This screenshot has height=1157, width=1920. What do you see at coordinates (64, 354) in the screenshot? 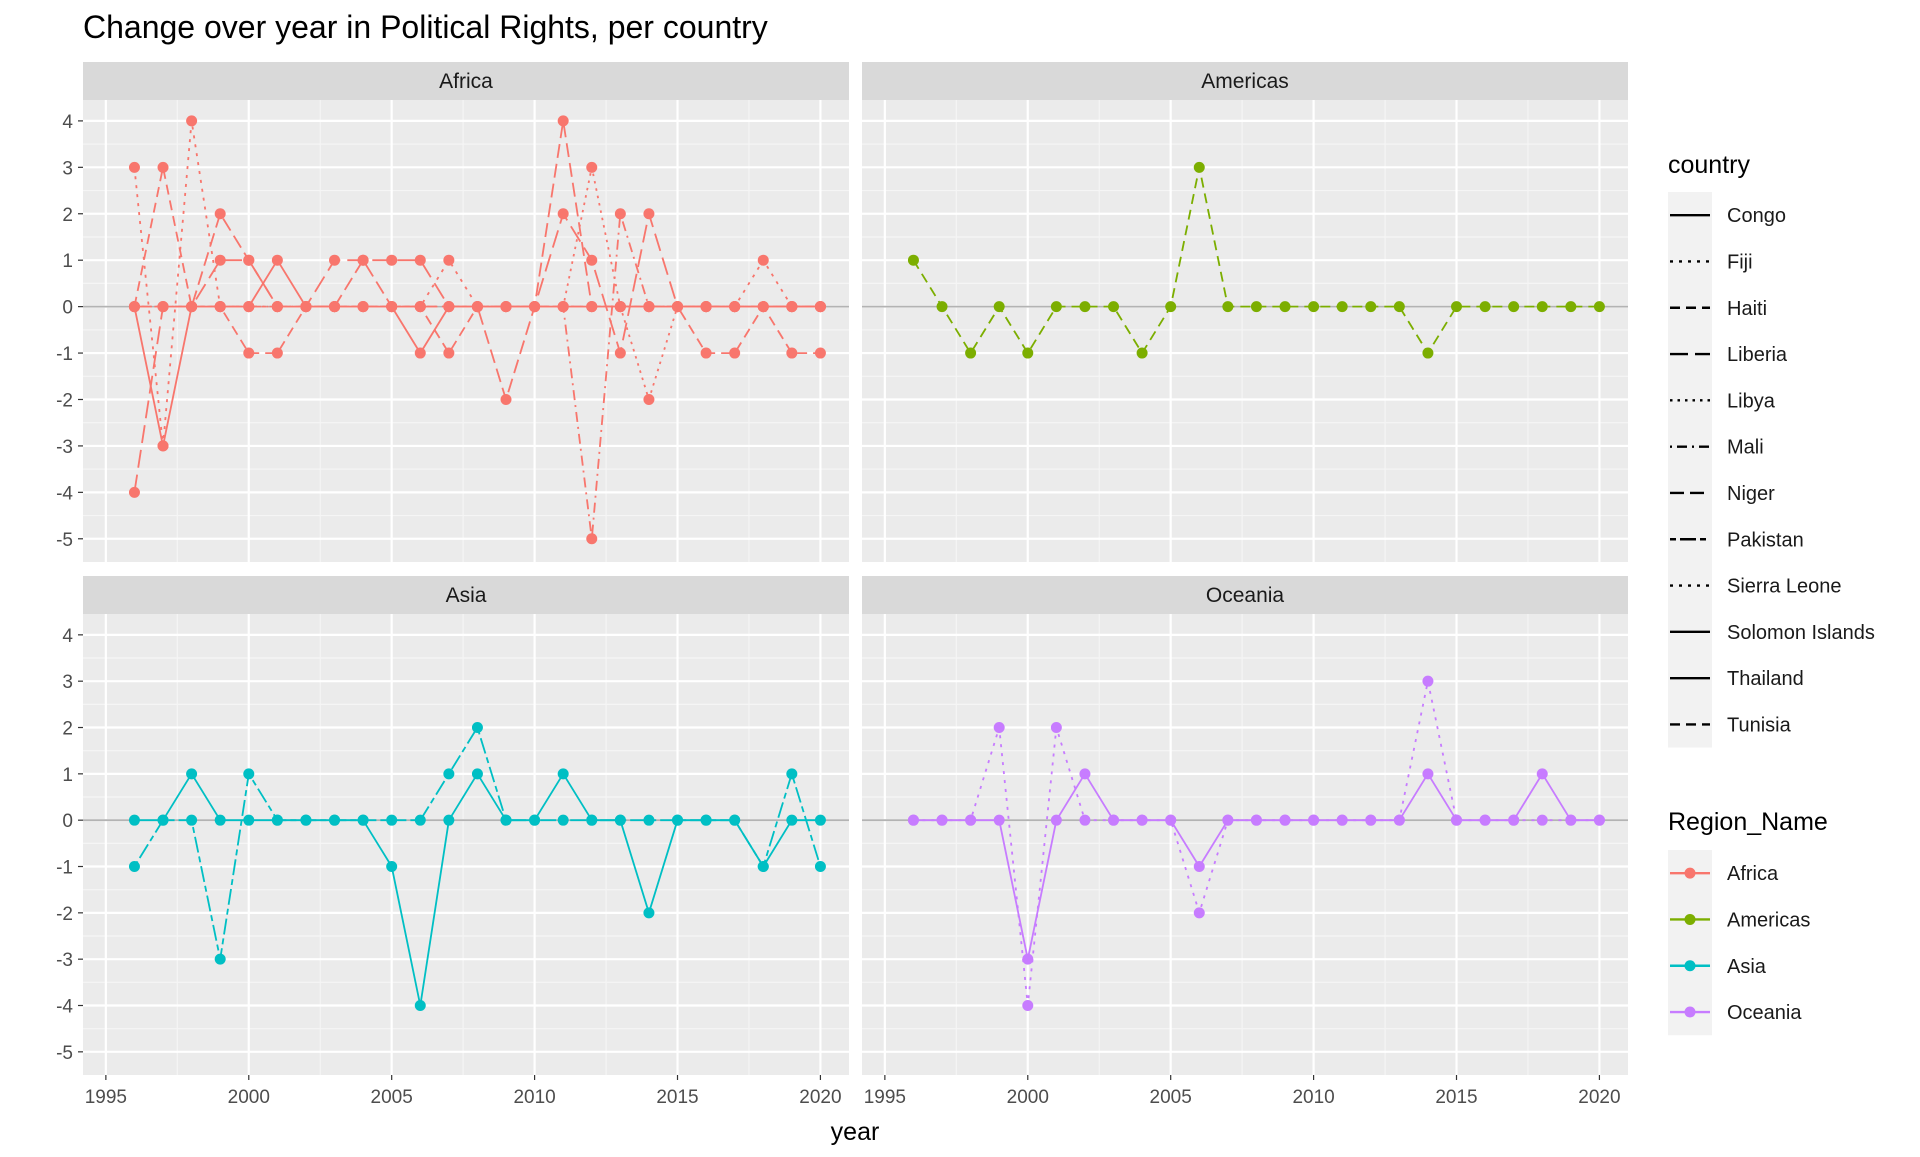
I see `y-tick-label: -1` at bounding box center [64, 354].